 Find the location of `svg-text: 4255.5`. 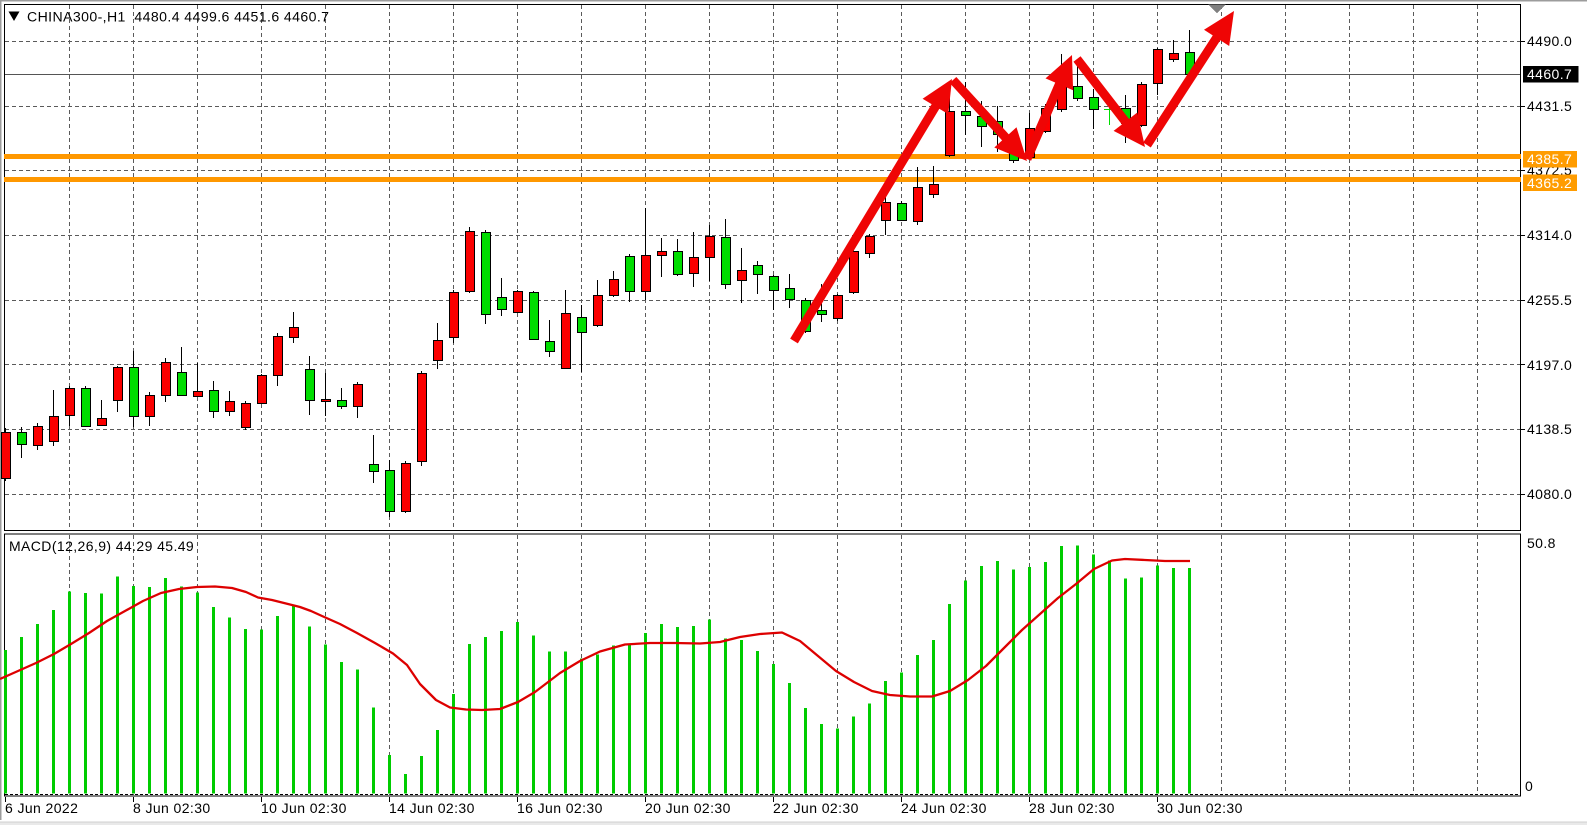

svg-text: 4255.5 is located at coordinates (1549, 300).